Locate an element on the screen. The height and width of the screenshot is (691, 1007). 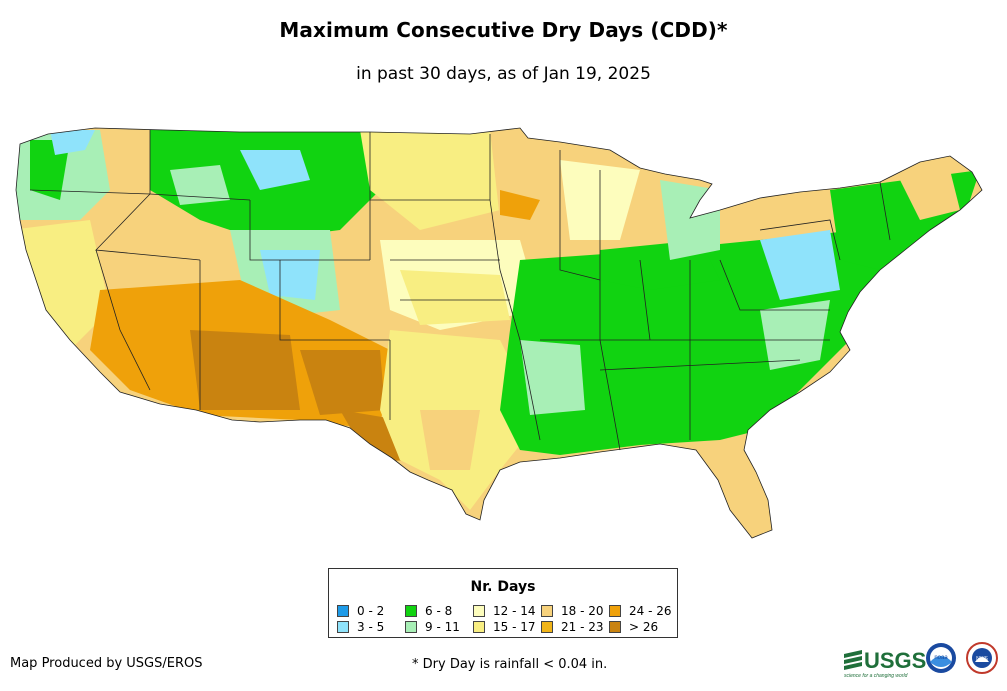
legend-label: > 26 is located at coordinates (644, 627).